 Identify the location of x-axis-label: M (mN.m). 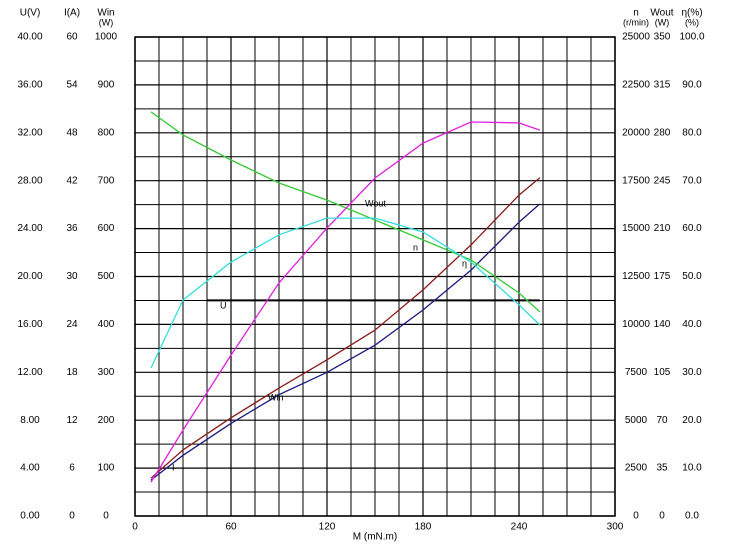
(375, 537).